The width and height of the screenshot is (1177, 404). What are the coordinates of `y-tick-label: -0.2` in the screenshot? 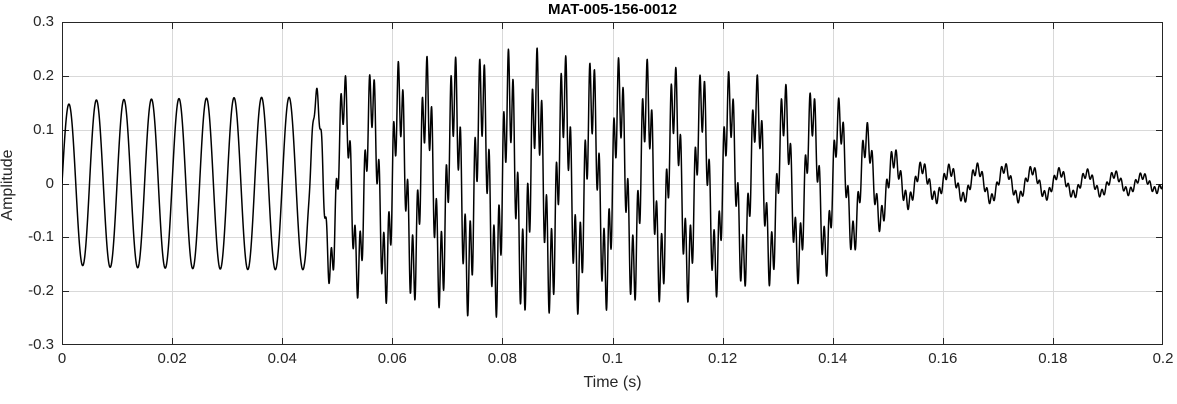 It's located at (41, 291).